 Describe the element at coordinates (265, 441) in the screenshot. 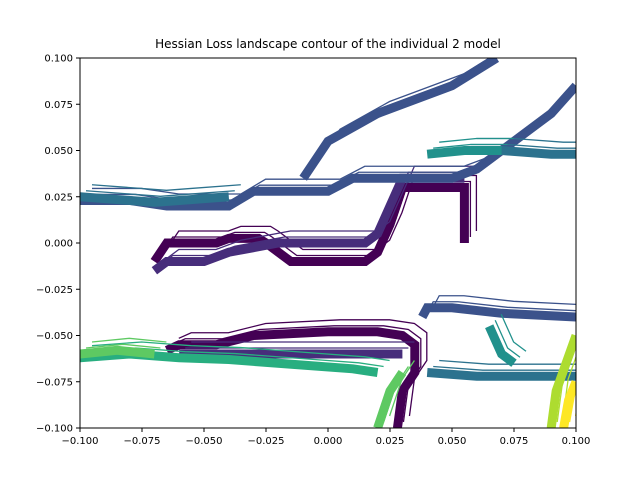

I see `x-tick-label: −0.025` at that location.